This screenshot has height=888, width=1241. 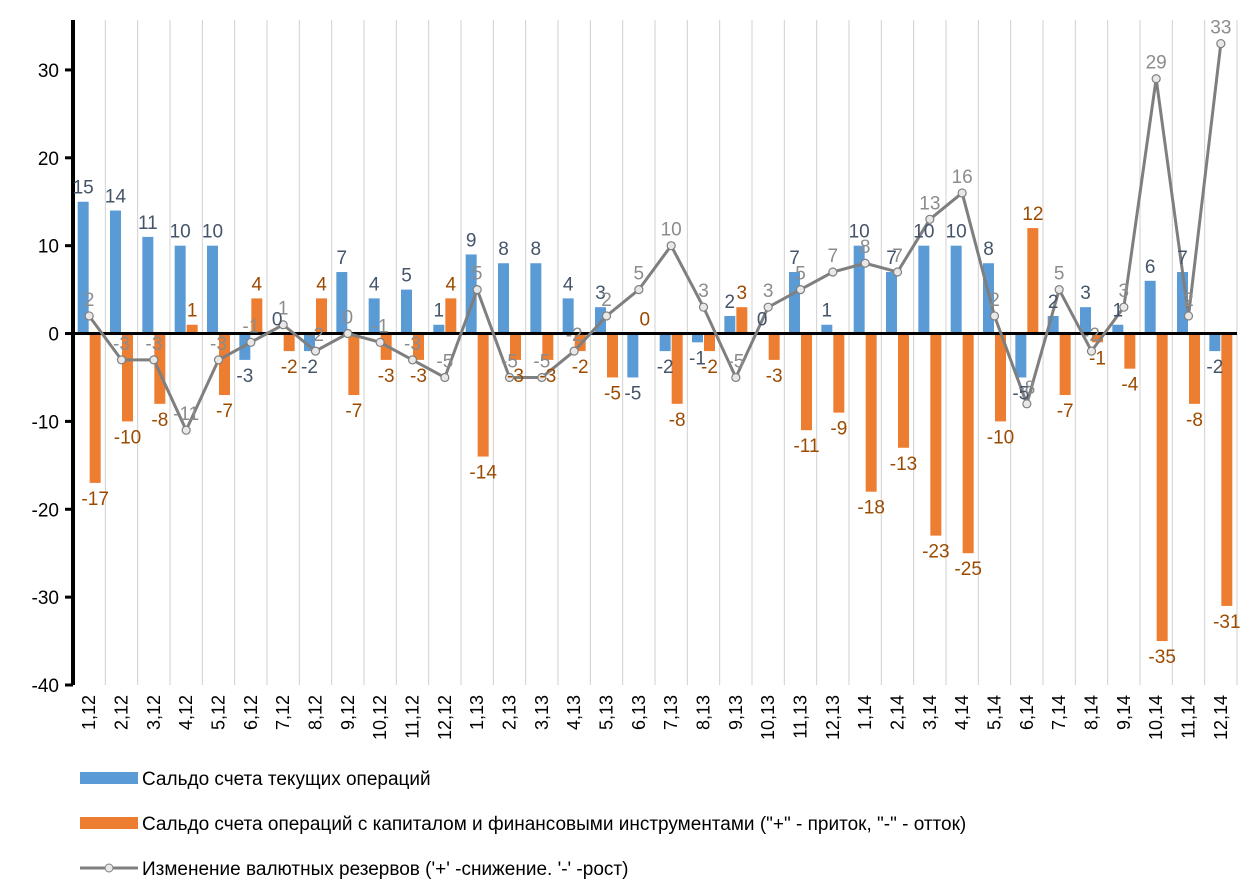 What do you see at coordinates (445, 717) in the screenshot?
I see `x-tick-label: 12,12` at bounding box center [445, 717].